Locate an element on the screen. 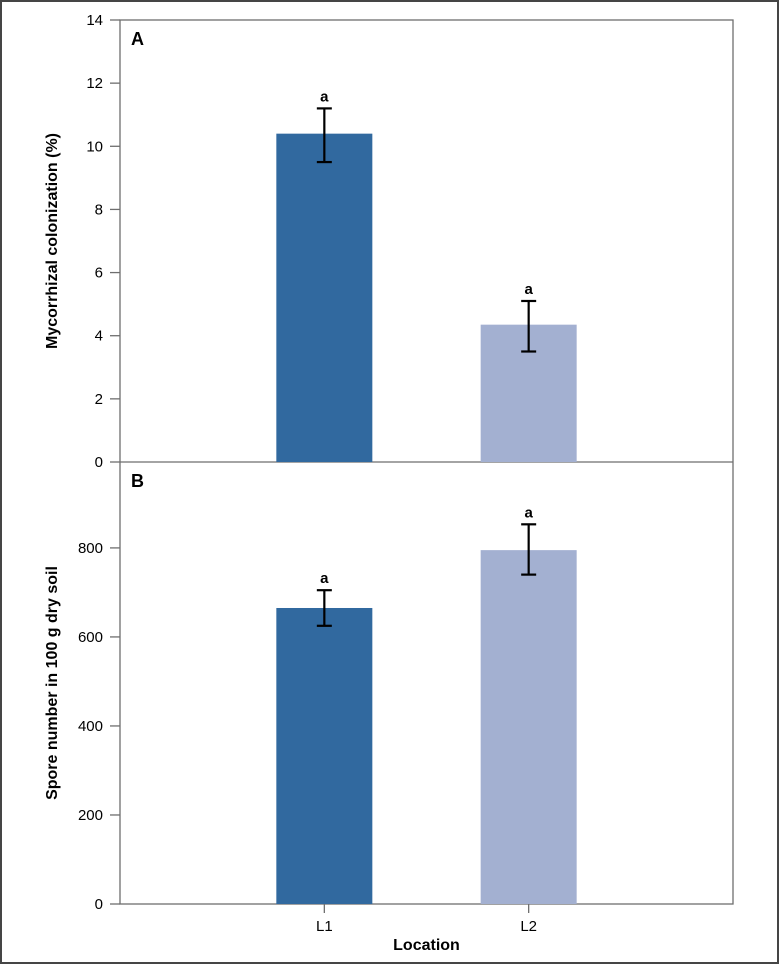 This screenshot has width=779, height=964. y-axis-tick-label: 6 is located at coordinates (99, 273).